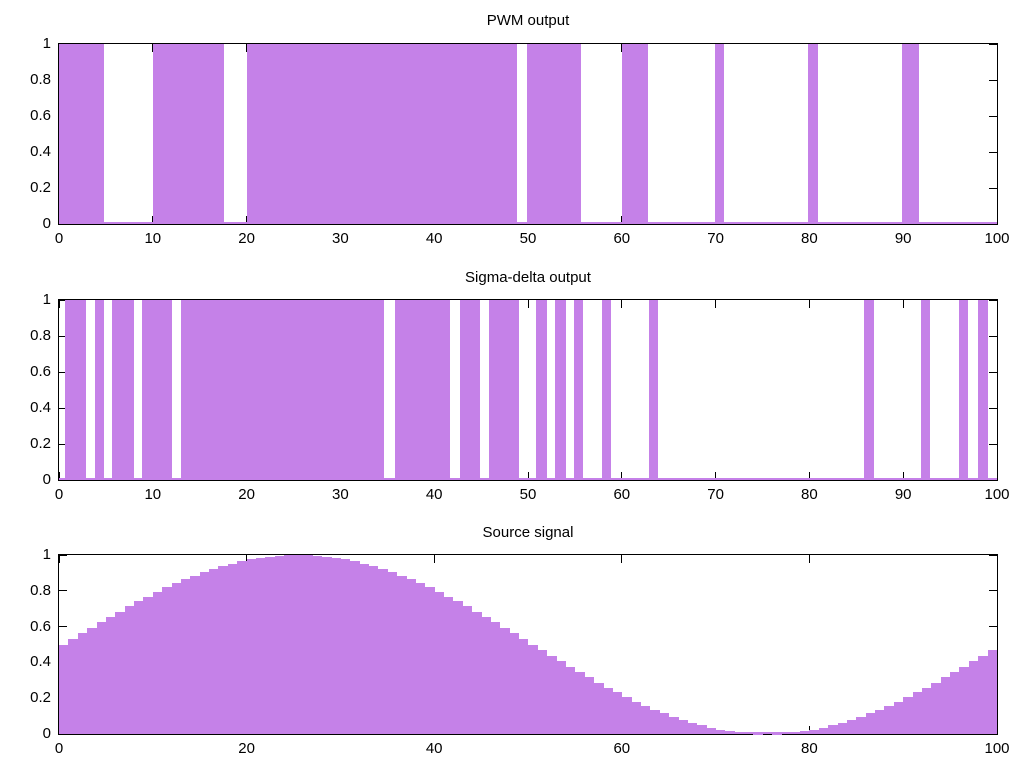  What do you see at coordinates (40, 115) in the screenshot?
I see `y-tick-label: 0.6` at bounding box center [40, 115].